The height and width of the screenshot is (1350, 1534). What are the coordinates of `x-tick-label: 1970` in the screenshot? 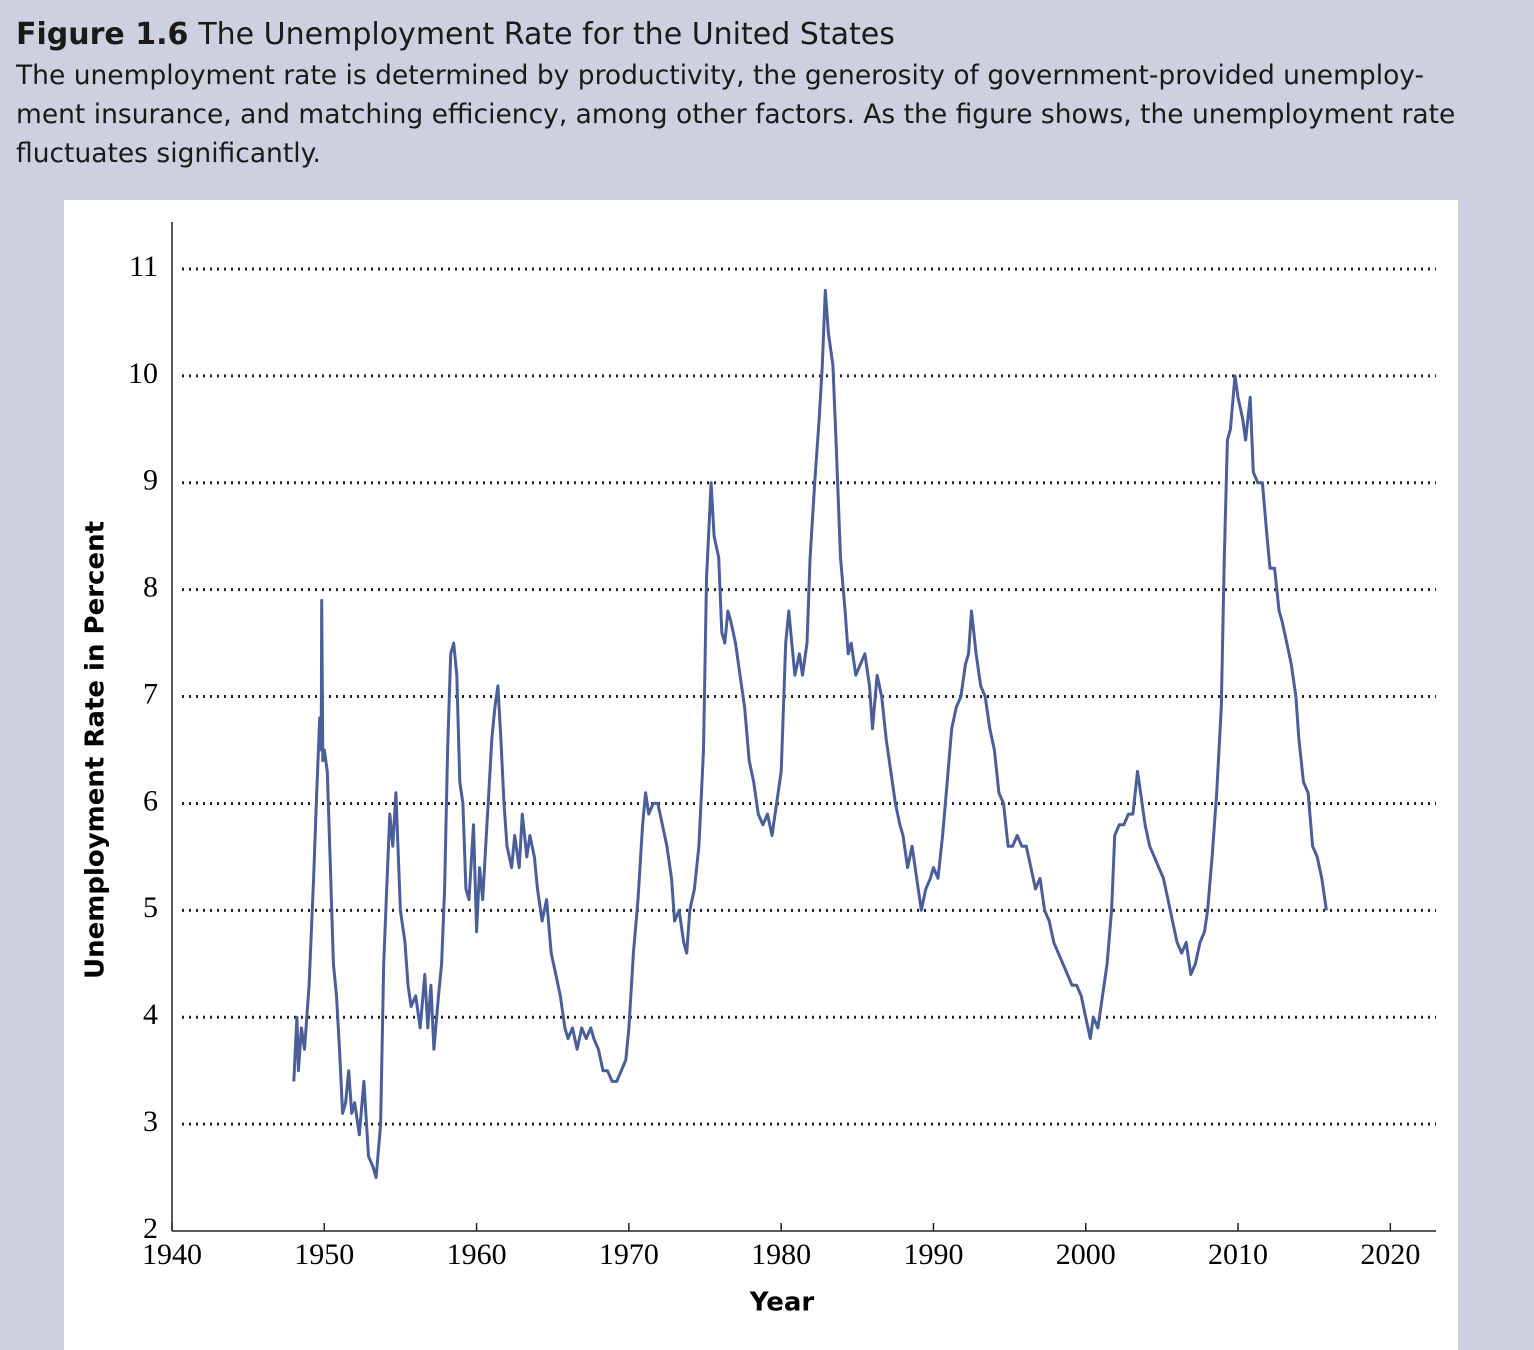 It's located at (629, 1254).